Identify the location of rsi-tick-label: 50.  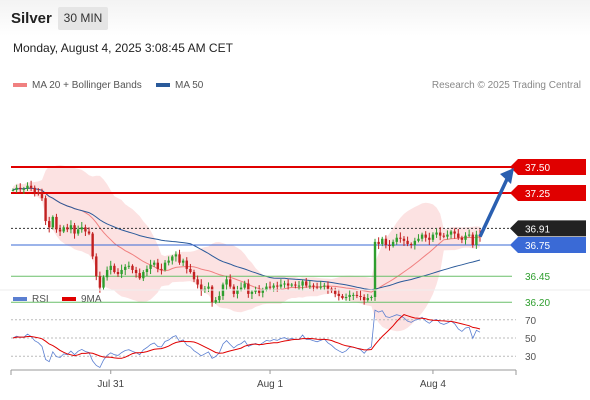
(531, 339).